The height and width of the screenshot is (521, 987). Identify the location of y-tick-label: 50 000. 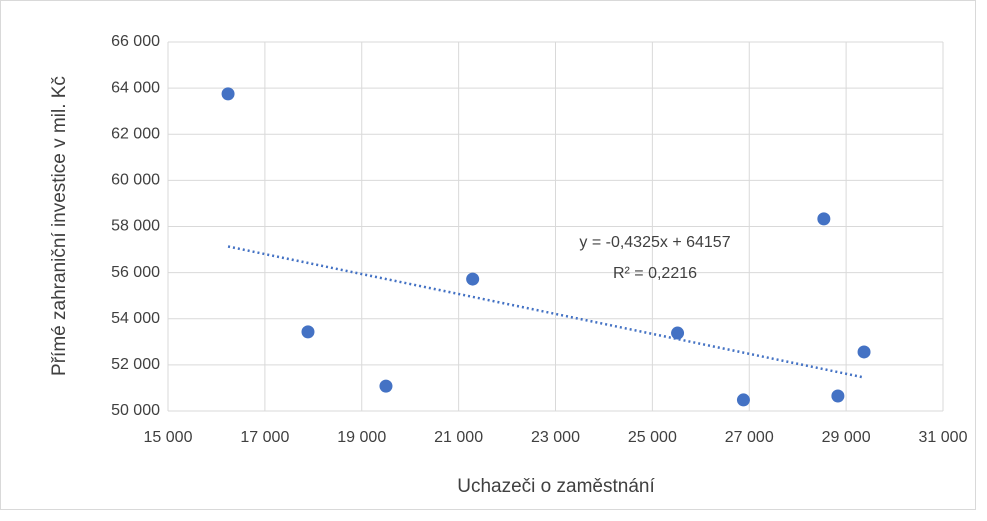
(135, 410).